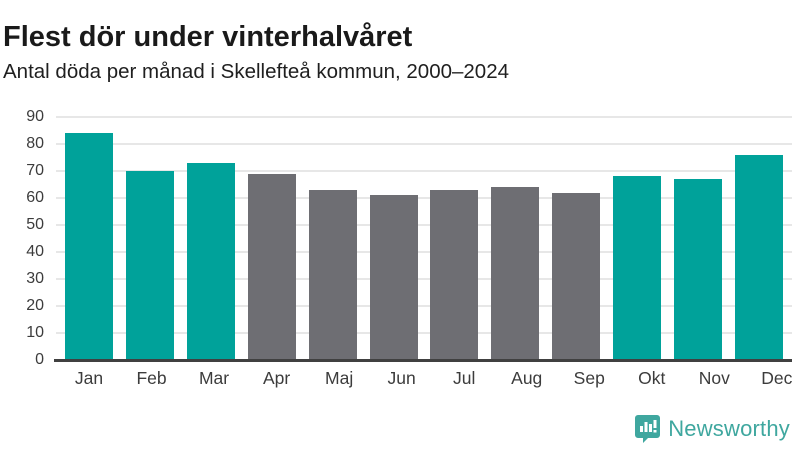 The height and width of the screenshot is (450, 800). I want to click on bar-okt, so click(637, 268).